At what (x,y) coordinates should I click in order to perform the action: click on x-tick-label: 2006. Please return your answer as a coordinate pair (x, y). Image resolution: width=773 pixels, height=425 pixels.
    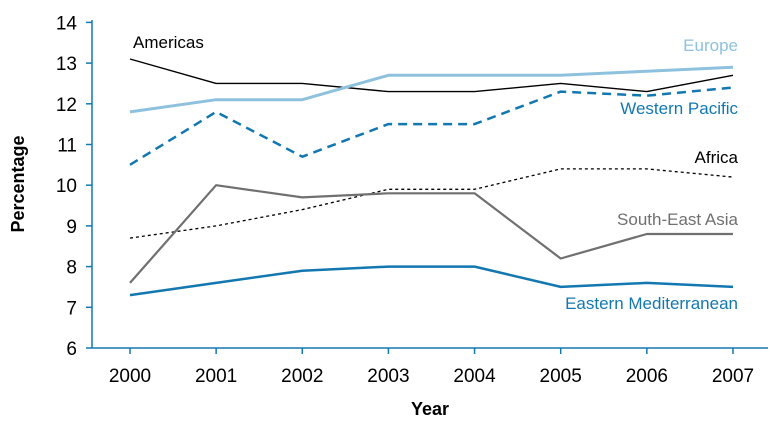
    Looking at the image, I should click on (647, 376).